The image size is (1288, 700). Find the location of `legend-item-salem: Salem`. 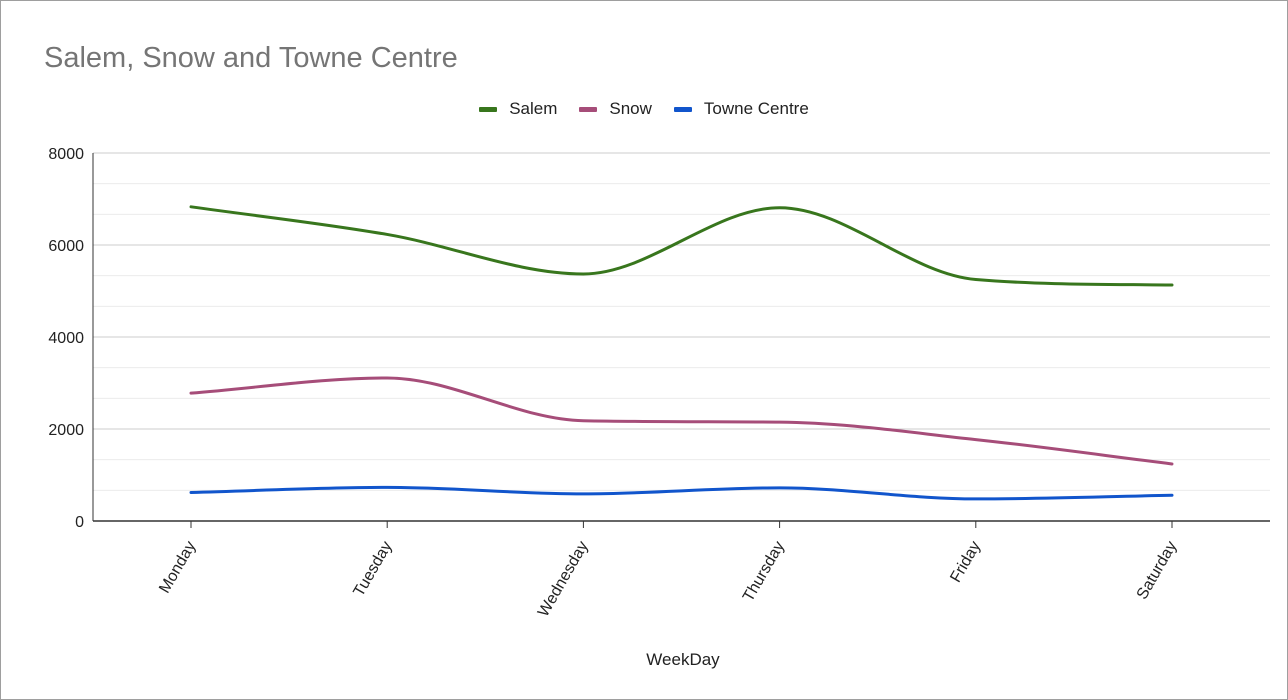

legend-item-salem: Salem is located at coordinates (518, 109).